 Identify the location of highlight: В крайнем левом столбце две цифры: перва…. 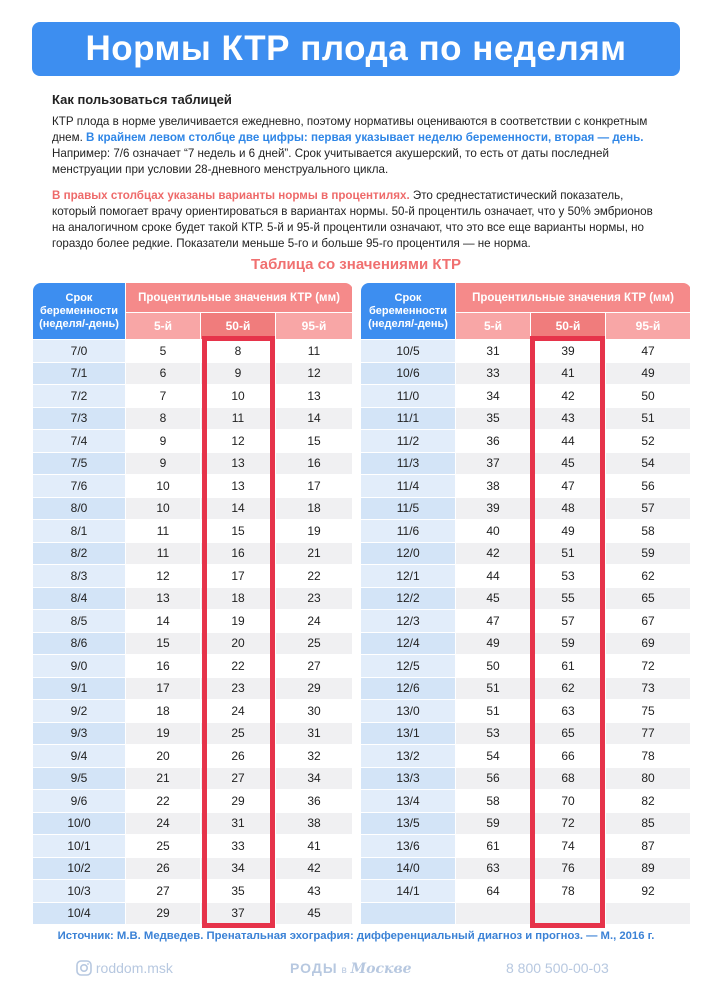
(365, 137).